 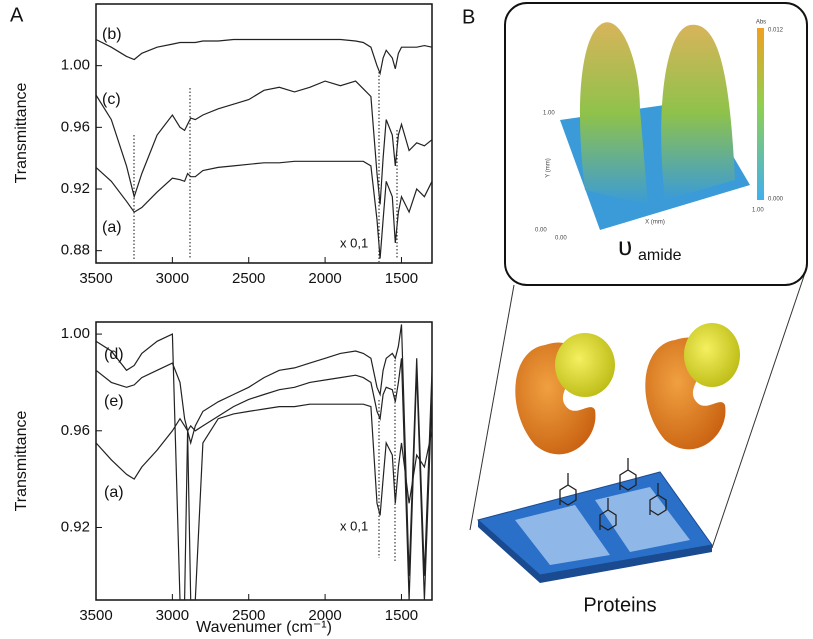 I want to click on series-label: (d), so click(x=114, y=354).